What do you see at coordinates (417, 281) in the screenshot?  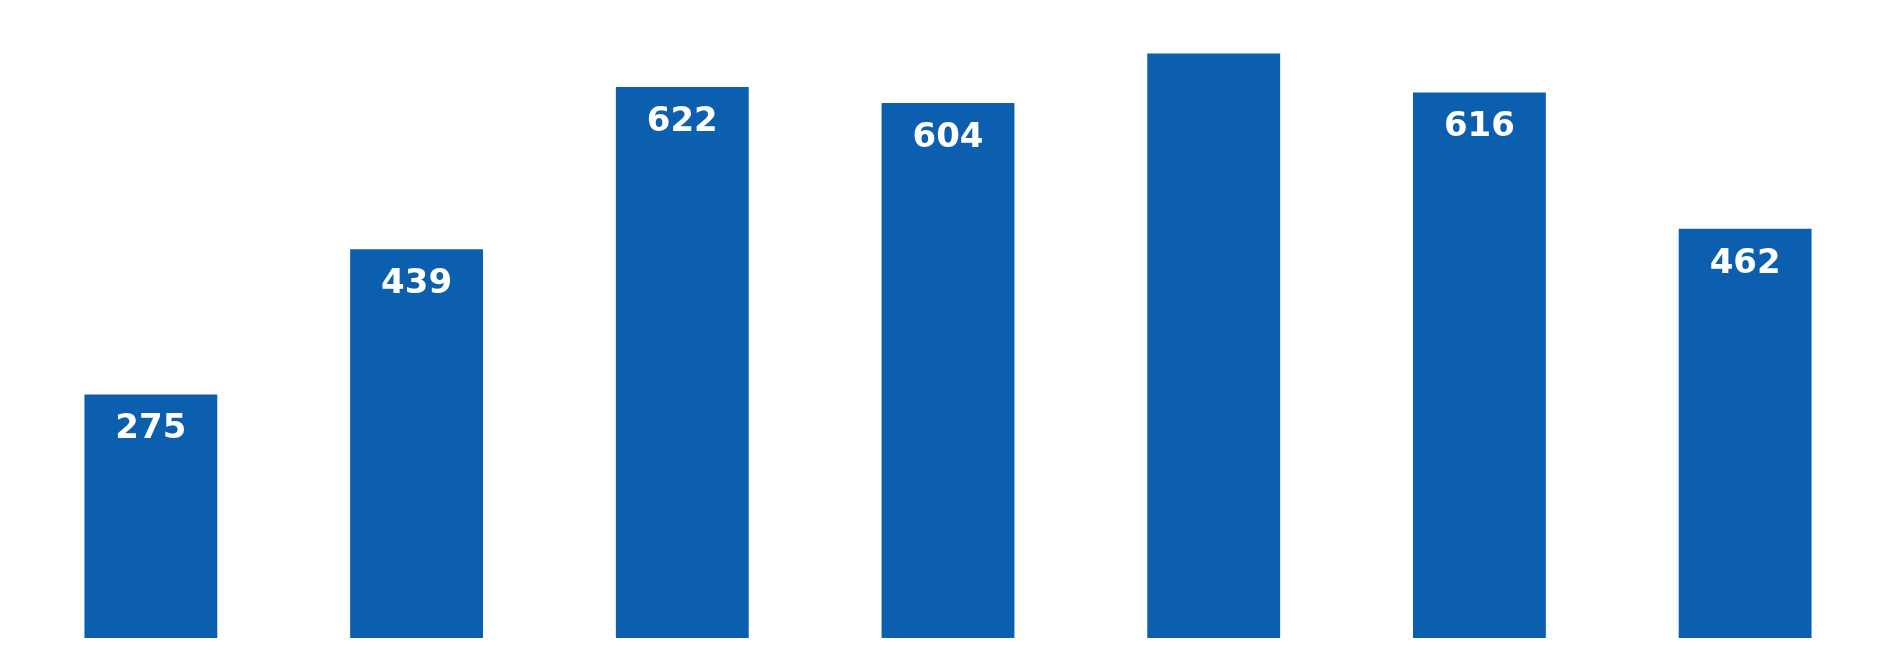 I see `data-label: 439` at bounding box center [417, 281].